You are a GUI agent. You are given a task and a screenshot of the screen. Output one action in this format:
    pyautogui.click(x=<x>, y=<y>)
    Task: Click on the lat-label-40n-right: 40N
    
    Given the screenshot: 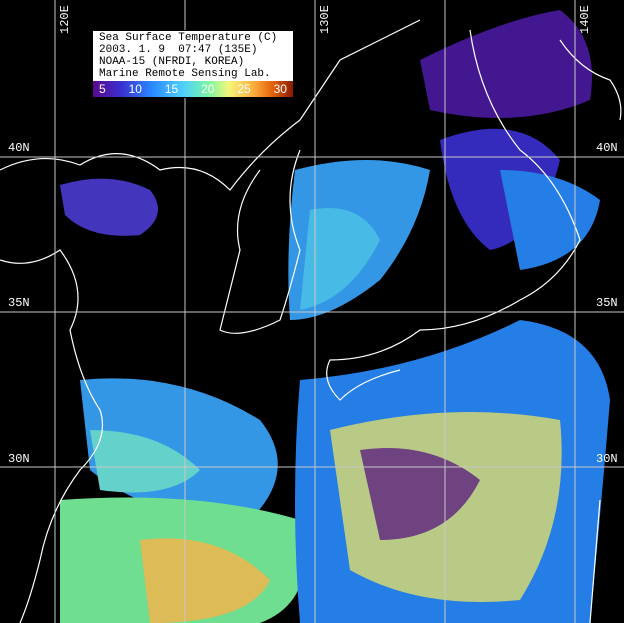 What is the action you would take?
    pyautogui.click(x=607, y=148)
    